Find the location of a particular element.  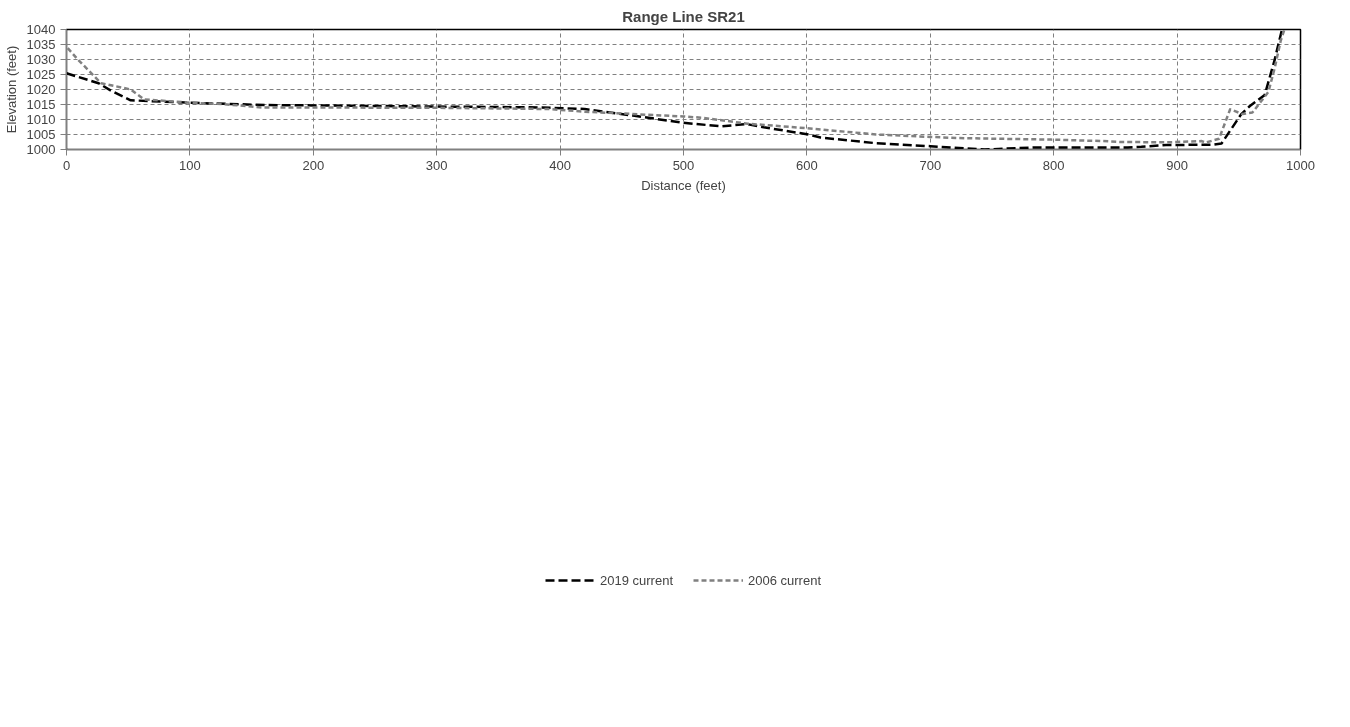

y-tick-label: 1040 is located at coordinates (41, 29).